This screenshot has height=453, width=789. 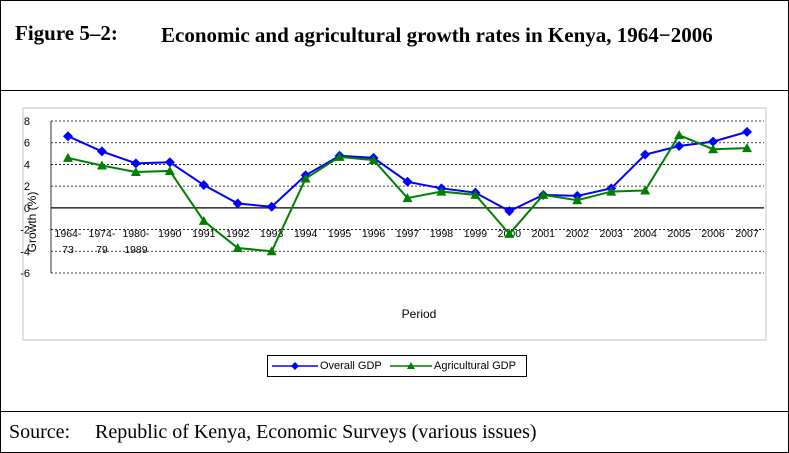 What do you see at coordinates (411, 365) in the screenshot?
I see `legend-marker-agricultural-gdp-icon` at bounding box center [411, 365].